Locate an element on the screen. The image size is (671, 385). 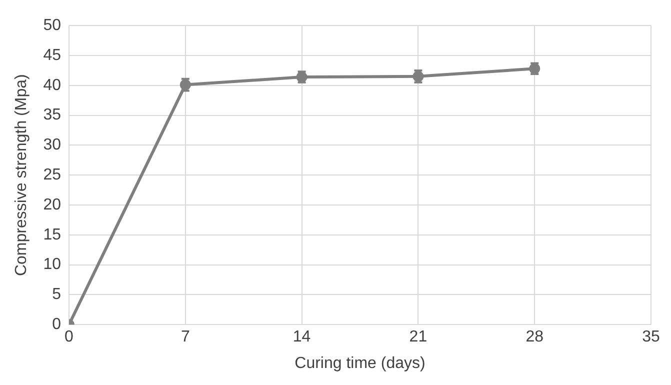
y-tick-label: 30 is located at coordinates (52, 145).